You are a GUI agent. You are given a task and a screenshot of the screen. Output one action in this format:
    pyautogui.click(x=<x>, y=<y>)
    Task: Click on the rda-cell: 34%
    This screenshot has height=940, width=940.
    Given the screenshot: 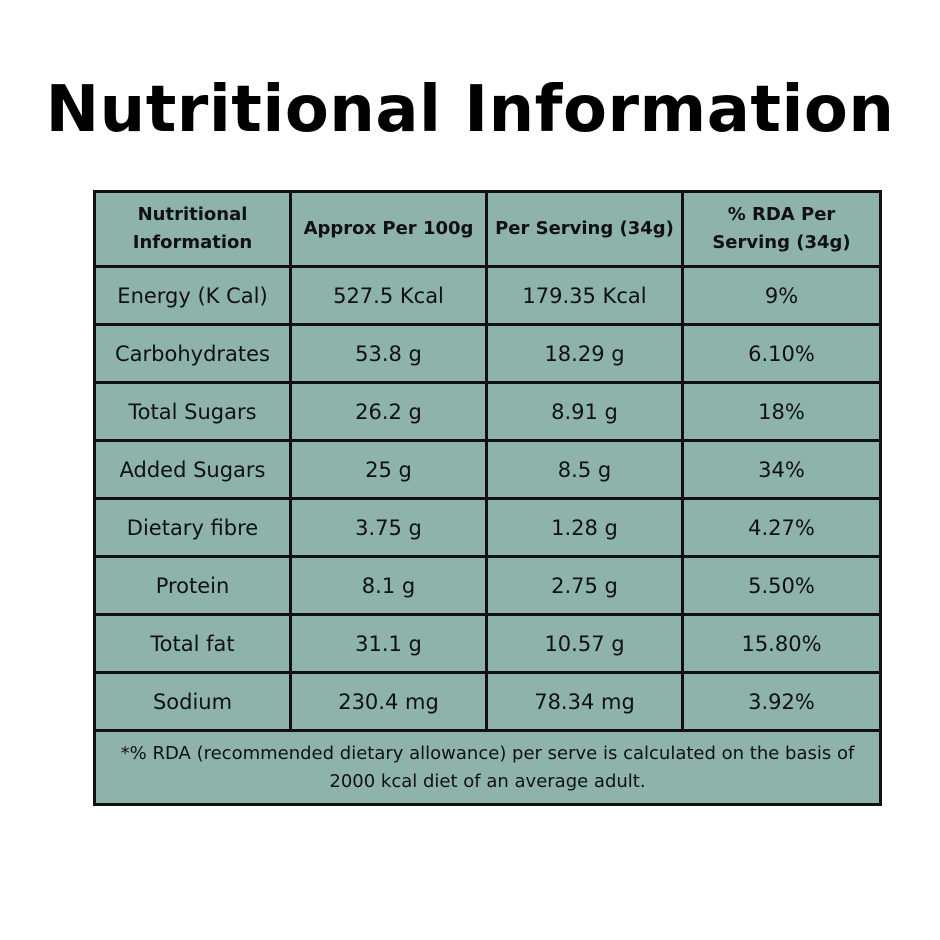 What is the action you would take?
    pyautogui.click(x=781, y=469)
    